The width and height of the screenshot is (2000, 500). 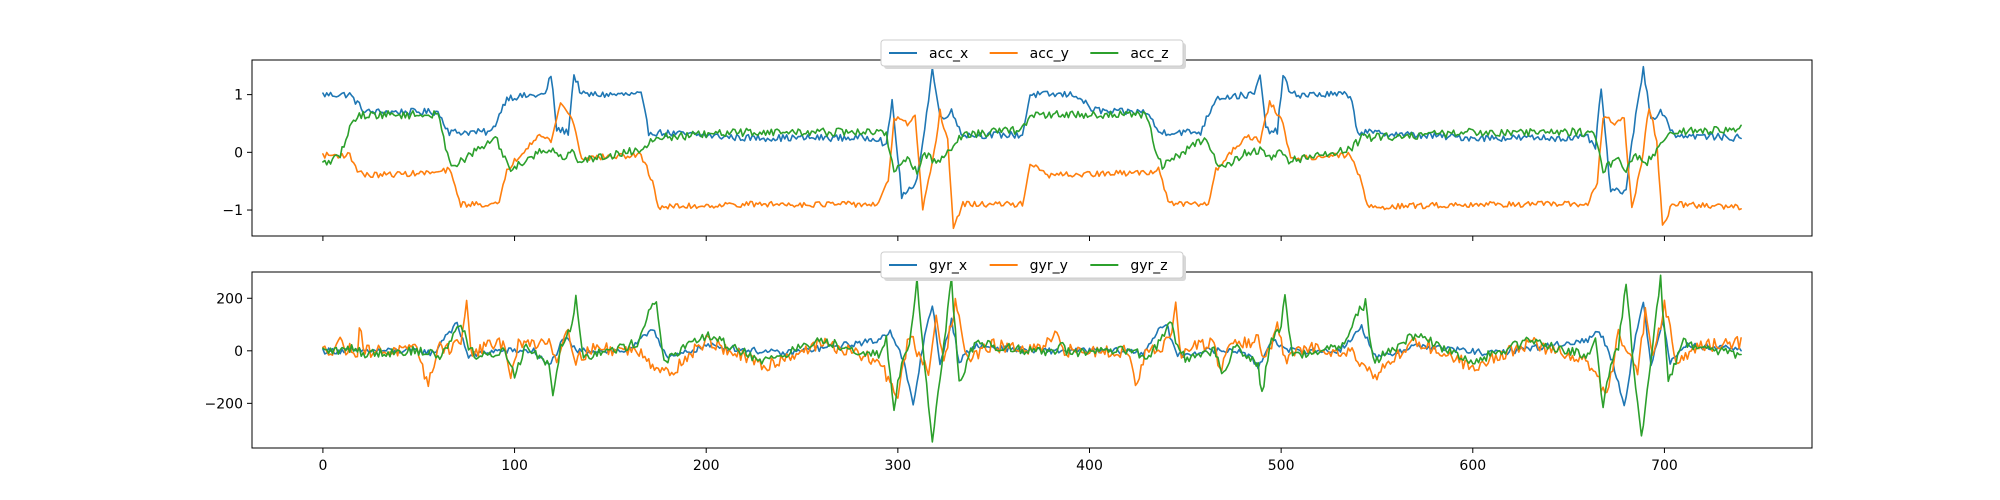 What do you see at coordinates (322, 466) in the screenshot?
I see `x-tick-label: 0` at bounding box center [322, 466].